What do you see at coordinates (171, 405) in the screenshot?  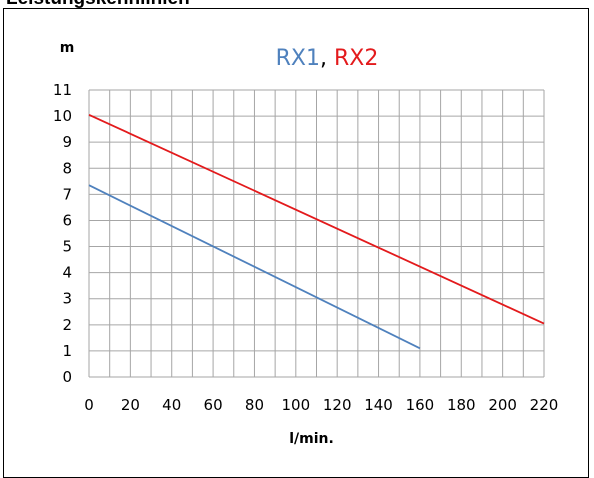 I see `x-tick-label: 40` at bounding box center [171, 405].